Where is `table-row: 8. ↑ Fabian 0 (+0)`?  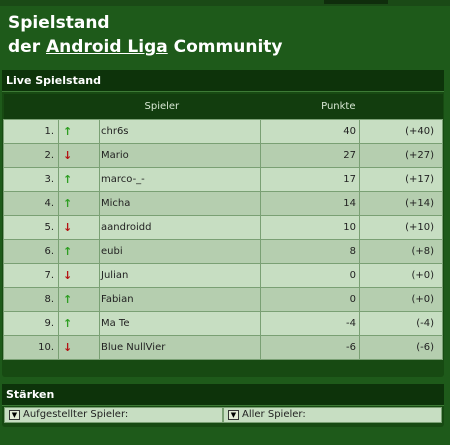 table-row: 8. ↑ Fabian 0 (+0) is located at coordinates (223, 299).